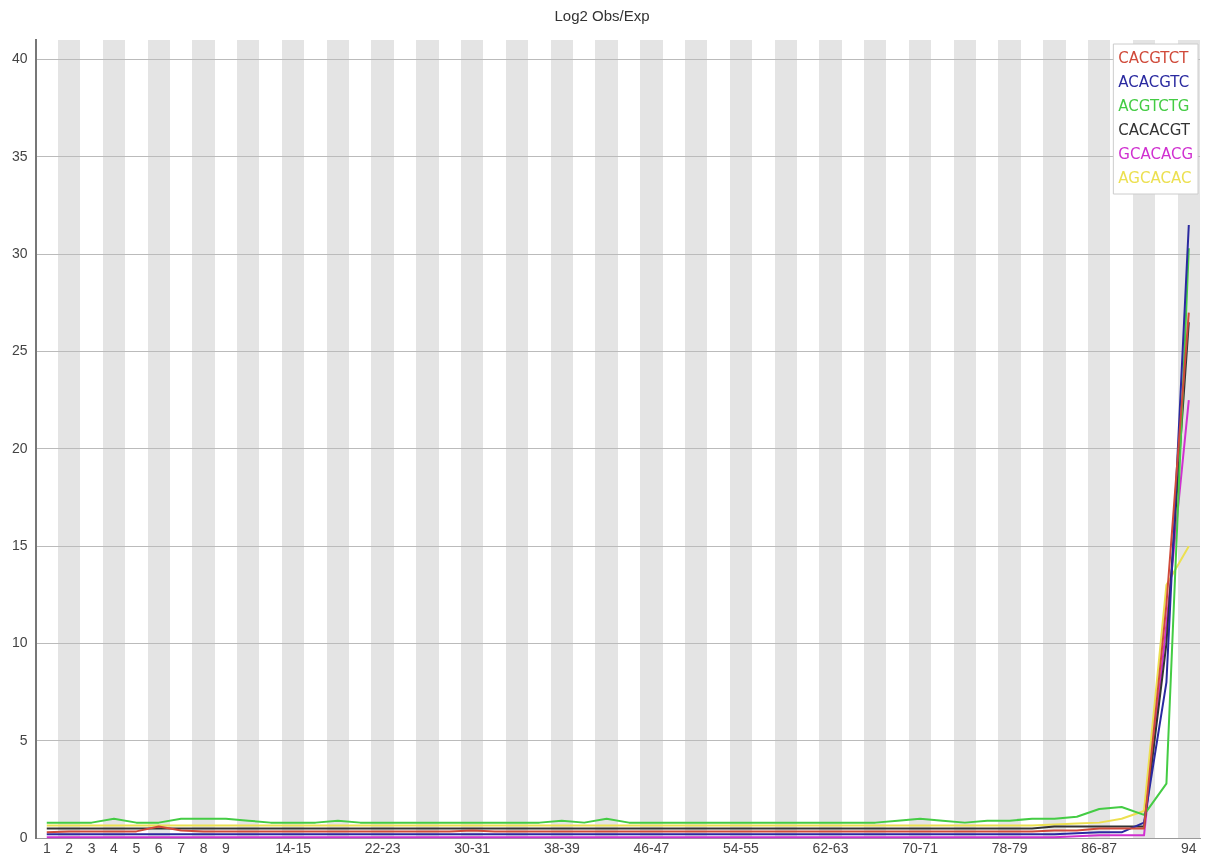  Describe the element at coordinates (561, 848) in the screenshot. I see `x-tick-label: 38-39` at that location.